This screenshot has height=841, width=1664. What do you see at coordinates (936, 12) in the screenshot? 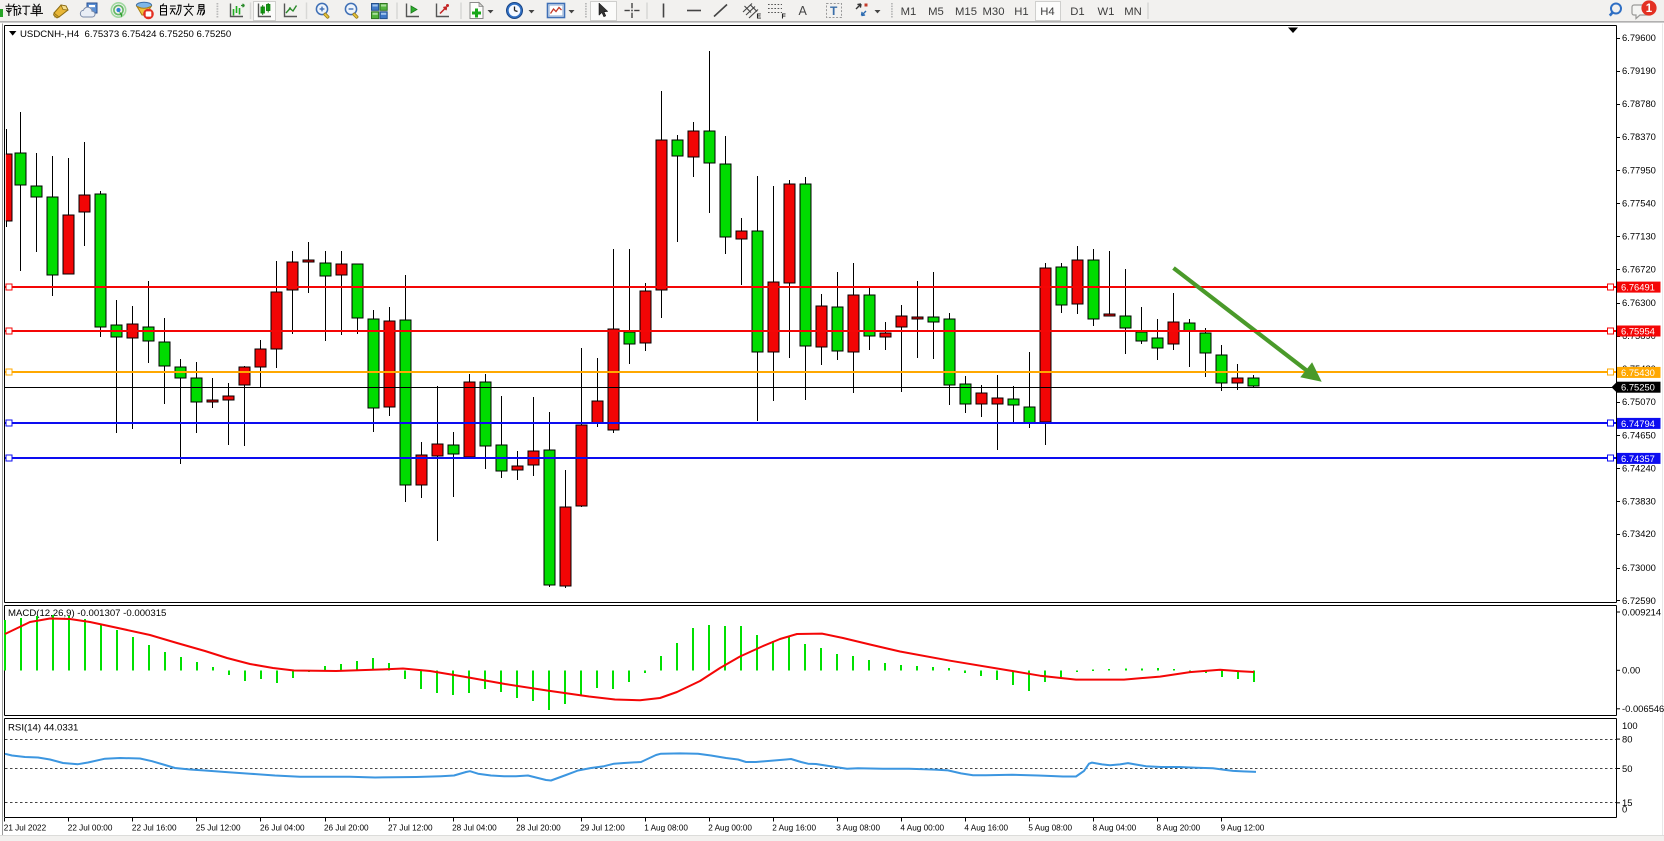
I see `svg-text: M5` at bounding box center [936, 12].